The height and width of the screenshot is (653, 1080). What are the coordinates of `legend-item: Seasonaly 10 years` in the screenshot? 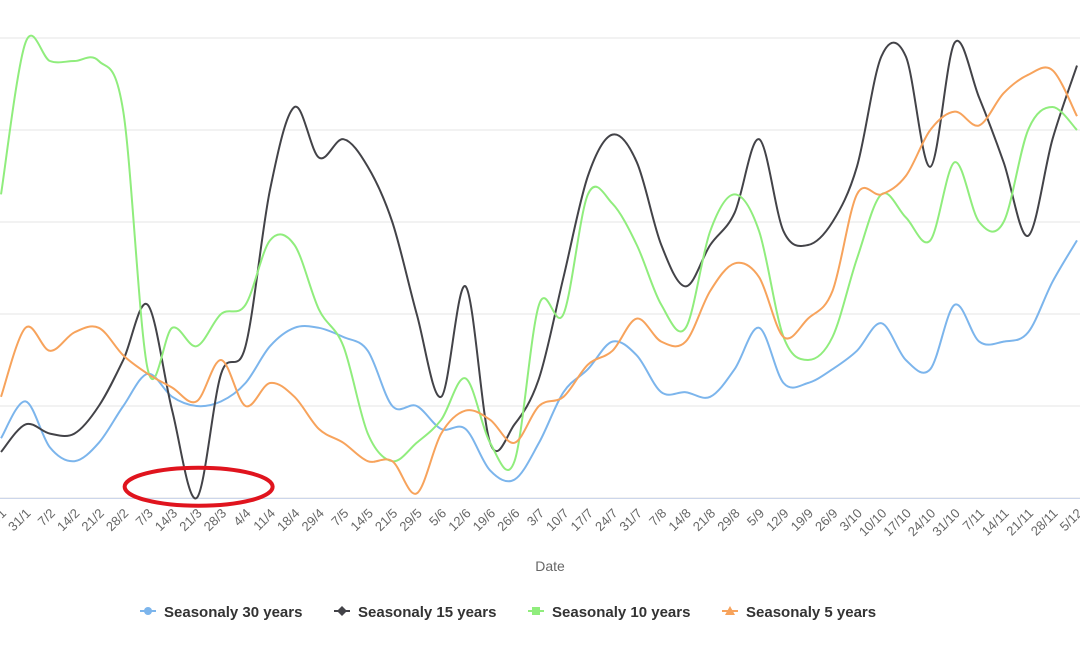 It's located at (609, 612).